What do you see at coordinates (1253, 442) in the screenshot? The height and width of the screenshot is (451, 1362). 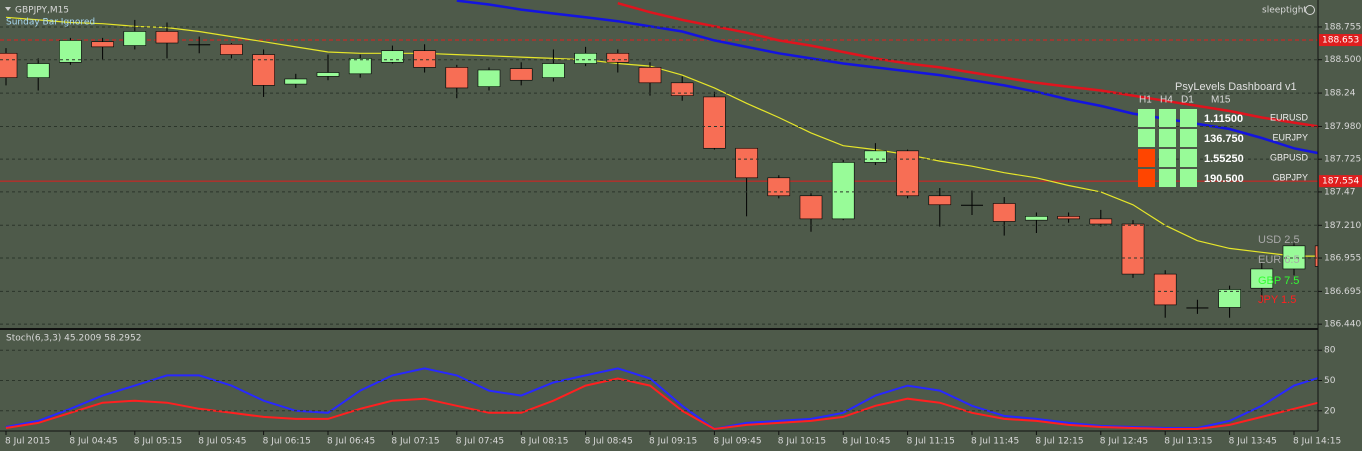 I see `x-tick-label: 8 Jul 13:45` at bounding box center [1253, 442].